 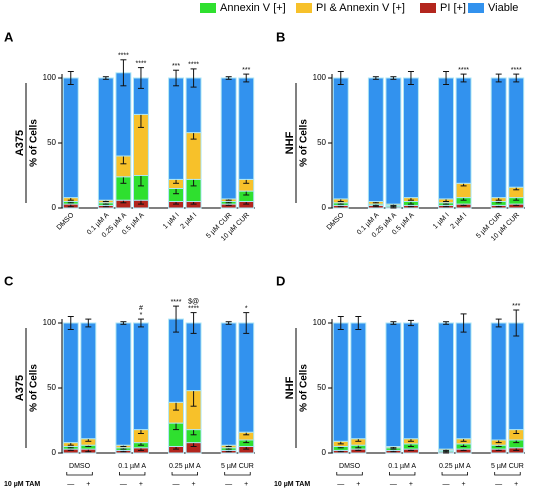 What do you see at coordinates (66, 221) in the screenshot?
I see `x-tick-label: DMSO` at bounding box center [66, 221].